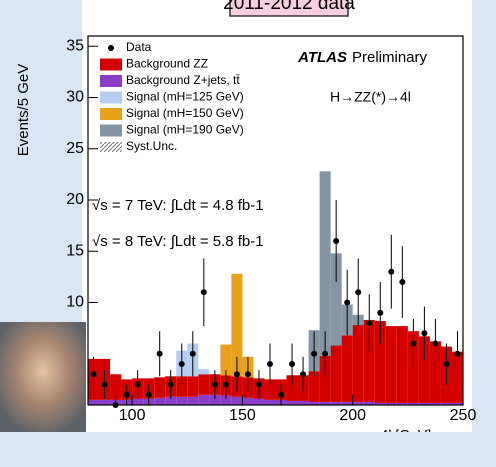 The width and height of the screenshot is (496, 467). What do you see at coordinates (185, 97) in the screenshot?
I see `legend-label: Signal (mH=125 GeV)` at bounding box center [185, 97].